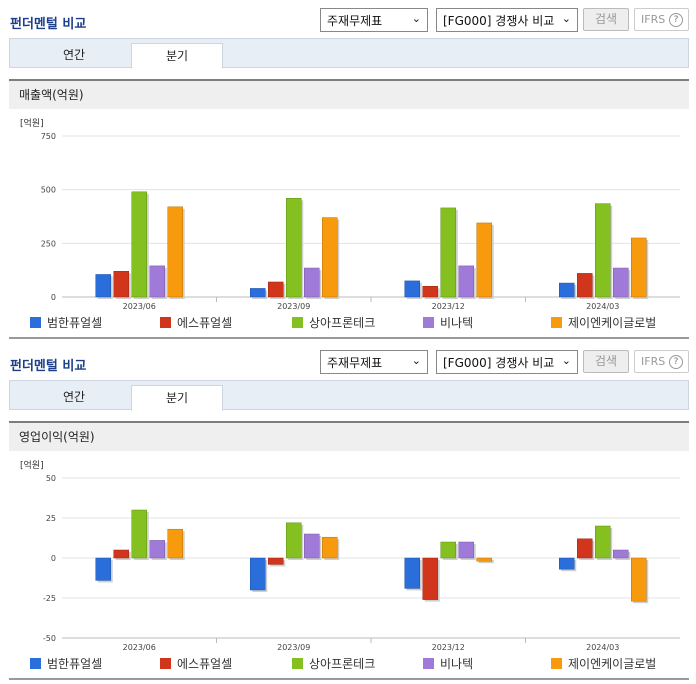 The image size is (696, 684). What do you see at coordinates (48, 243) in the screenshot?
I see `y-tick-label: 250` at bounding box center [48, 243].